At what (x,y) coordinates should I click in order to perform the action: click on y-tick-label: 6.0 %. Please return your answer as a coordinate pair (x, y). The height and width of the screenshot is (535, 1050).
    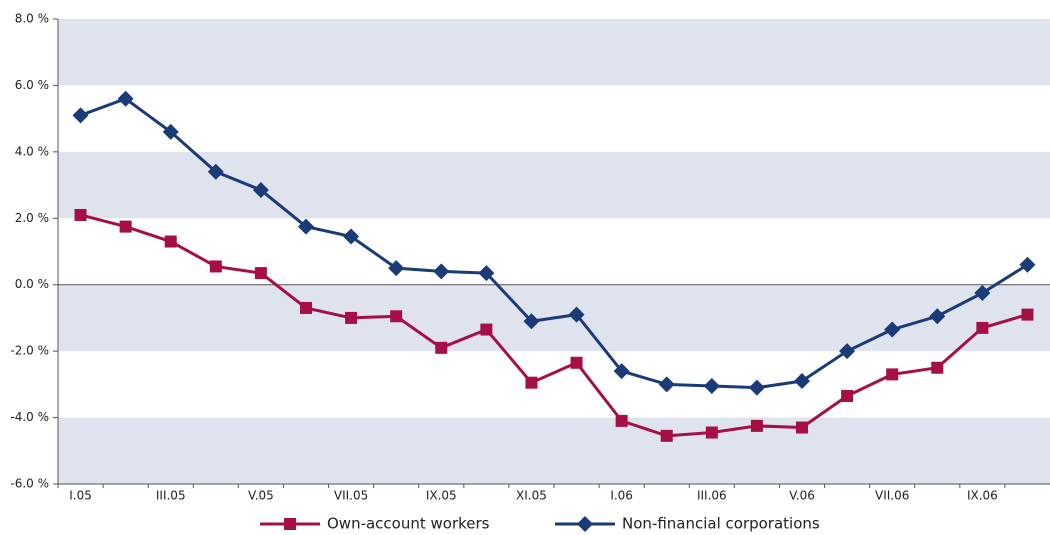
    Looking at the image, I should click on (32, 85).